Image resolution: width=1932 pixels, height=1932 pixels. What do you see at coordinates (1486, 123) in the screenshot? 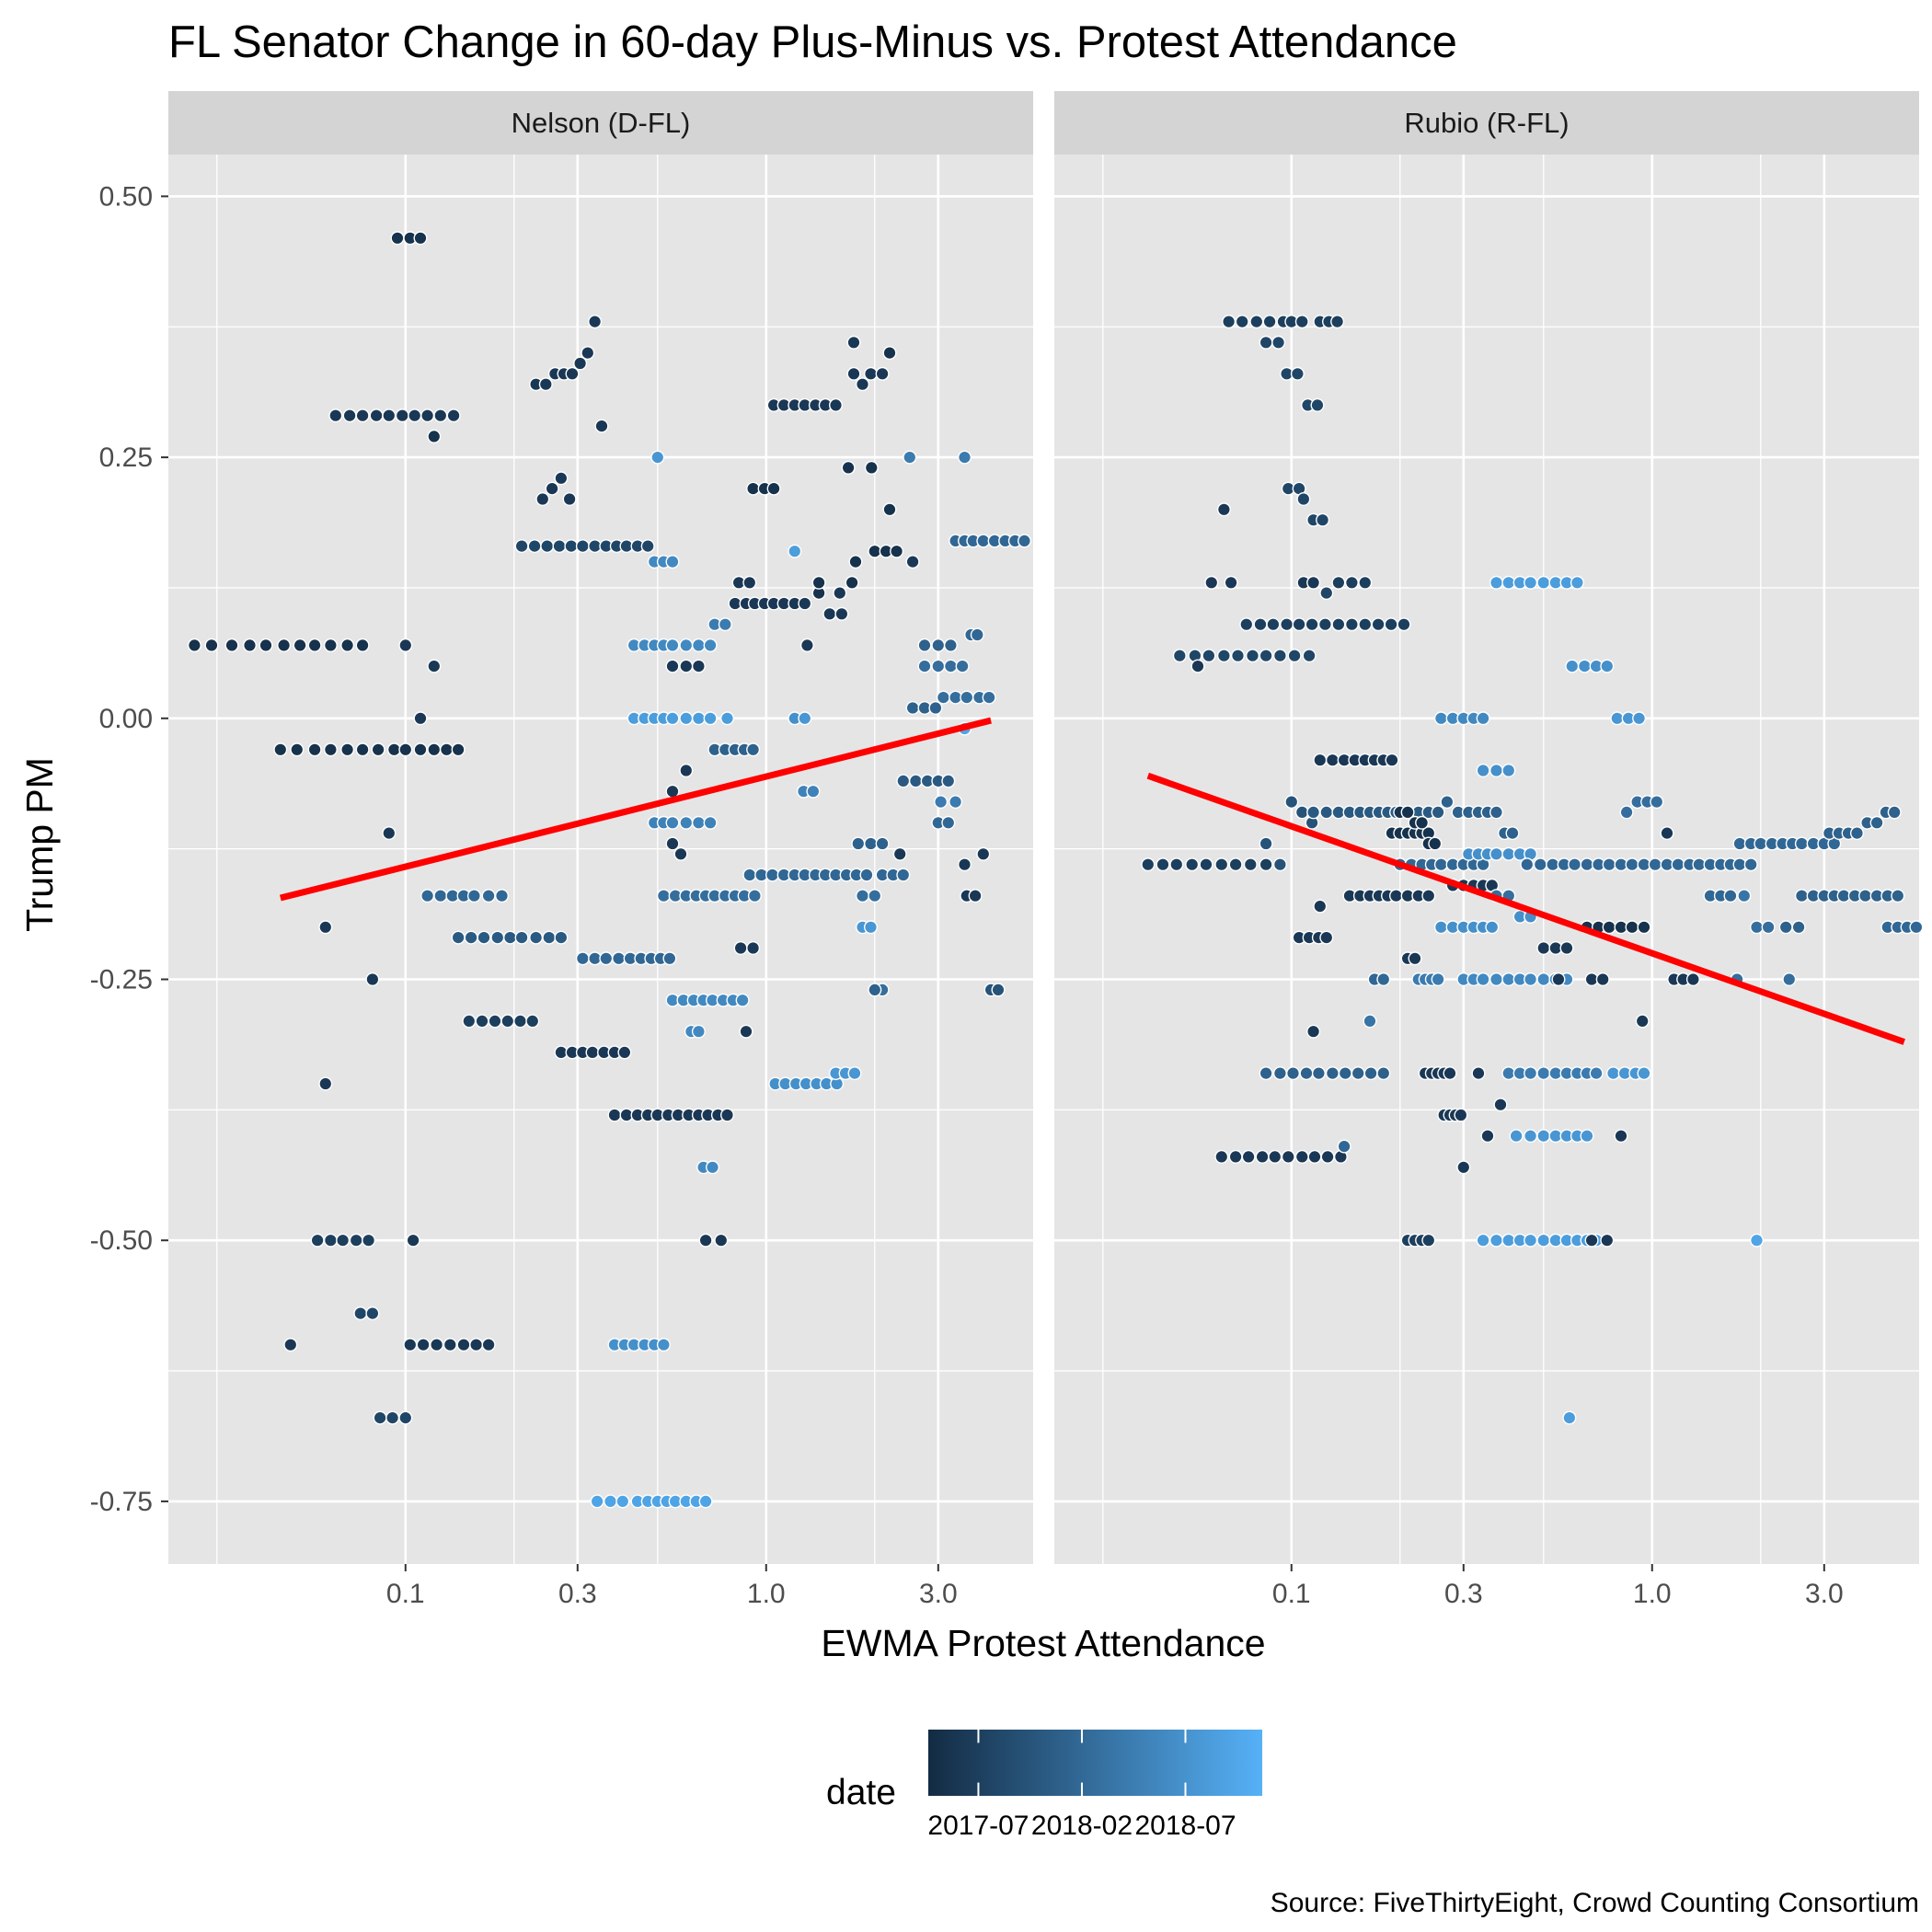
I see `facet-strip` at bounding box center [1486, 123].